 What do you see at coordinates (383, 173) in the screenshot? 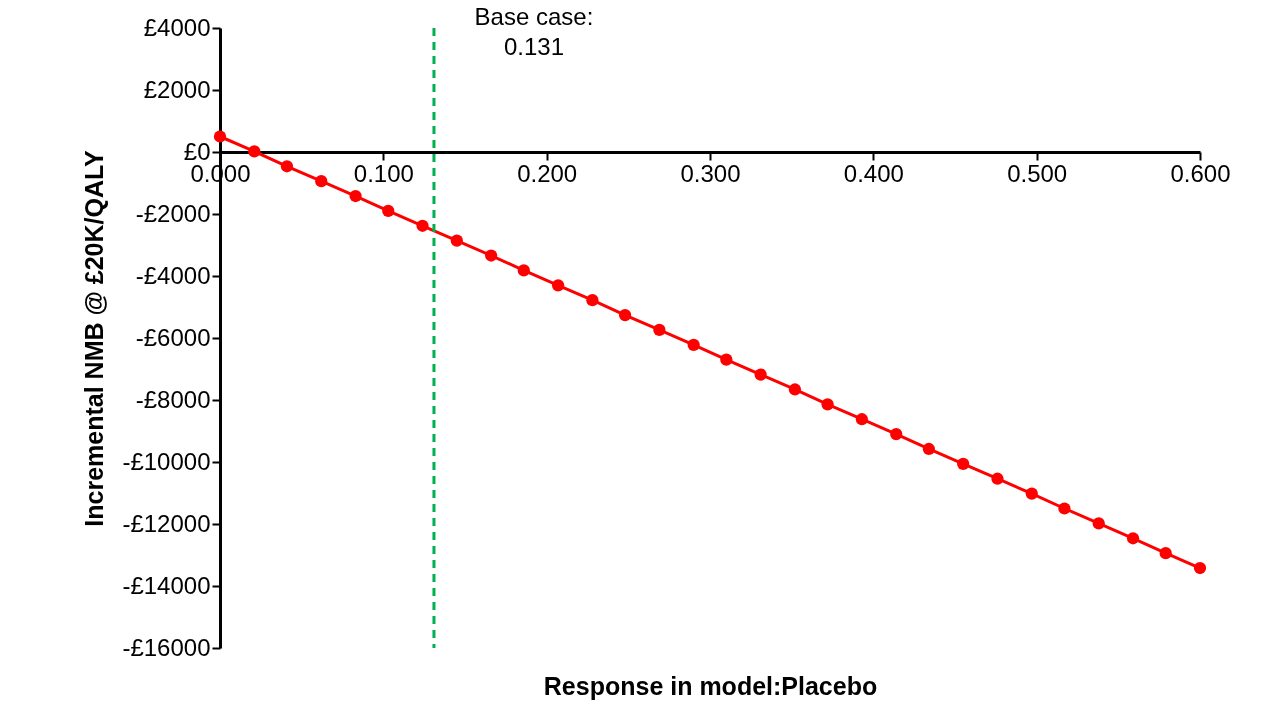
I see `x-tick-label: 0.100` at bounding box center [383, 173].